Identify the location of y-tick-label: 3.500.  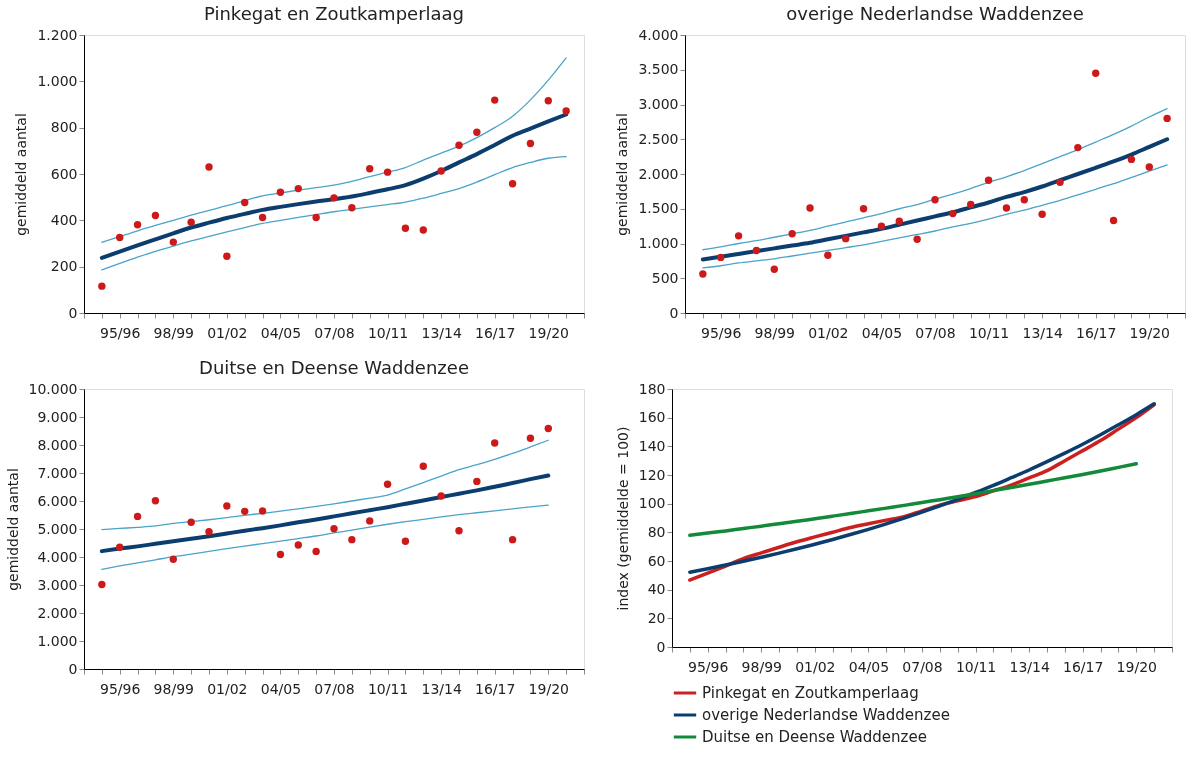
(658, 69).